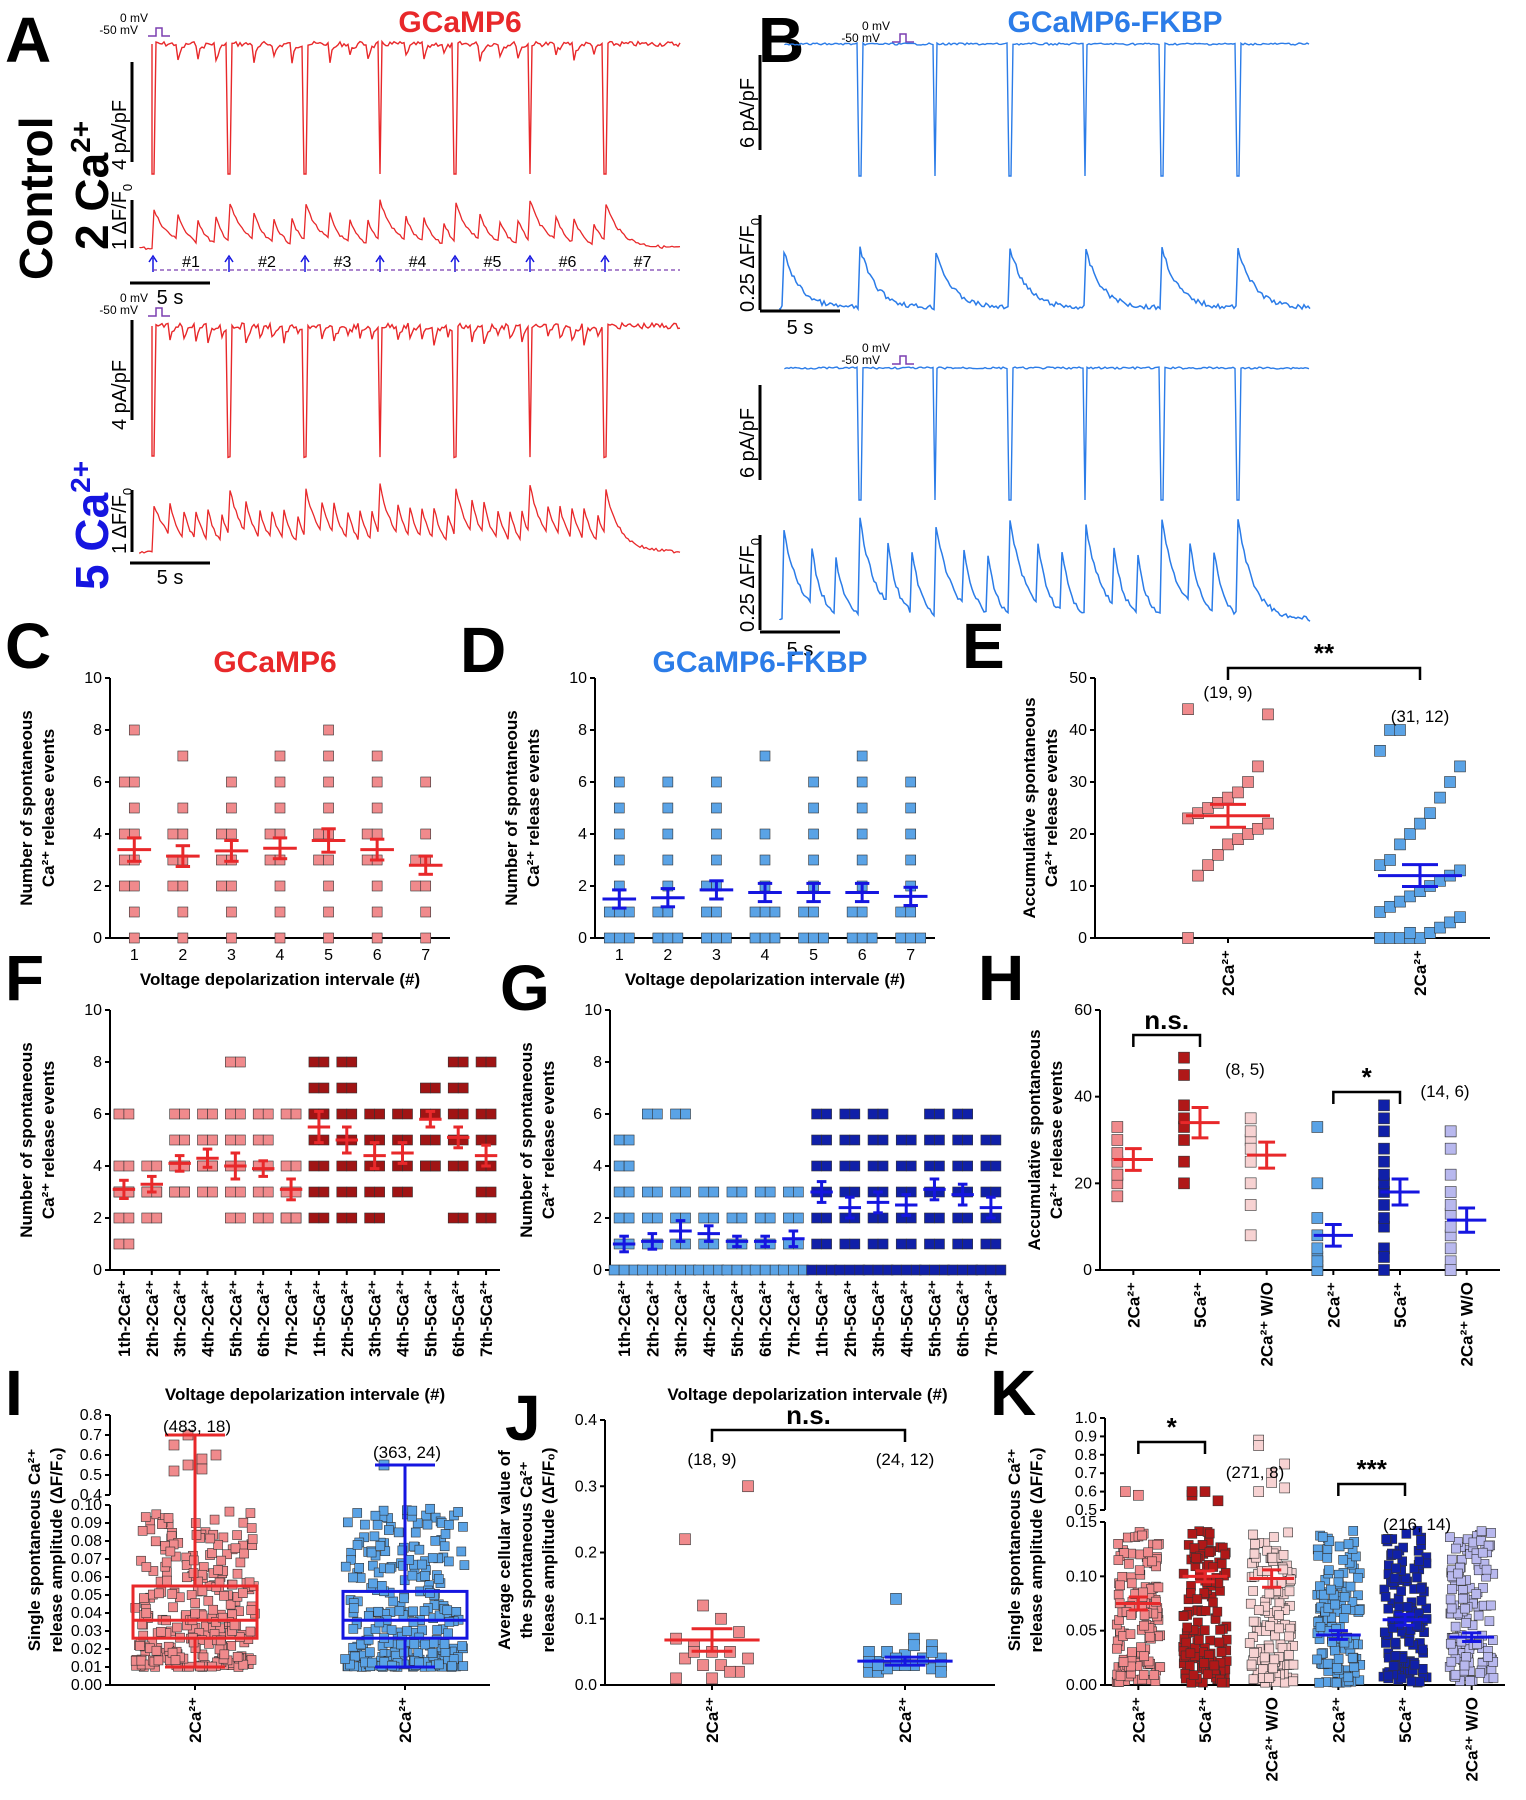 Image resolution: width=1526 pixels, height=1800 pixels. I want to click on y-tick-label: 2, so click(97, 886).